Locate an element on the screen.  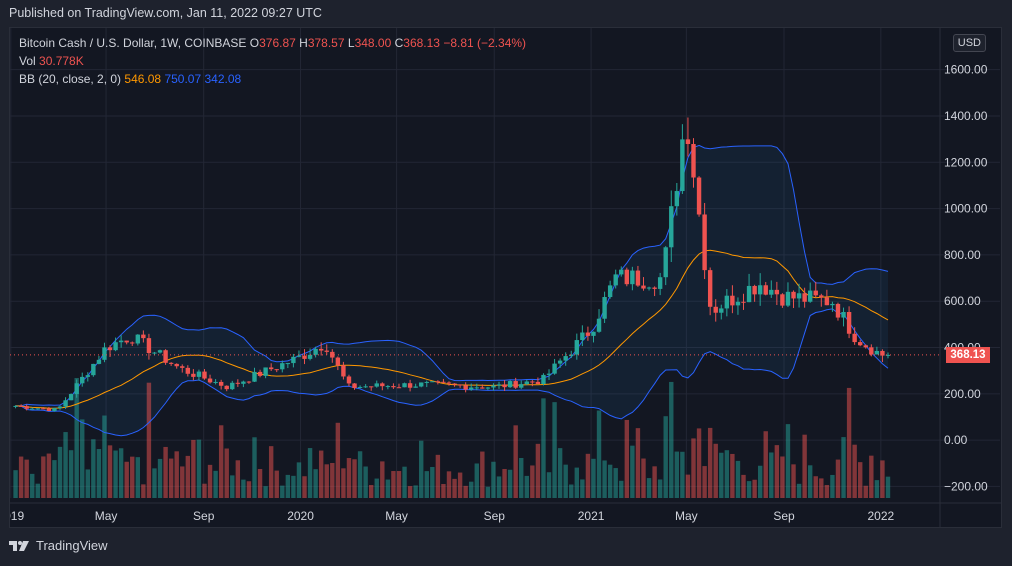
y-tick-label: 600.00 is located at coordinates (962, 301).